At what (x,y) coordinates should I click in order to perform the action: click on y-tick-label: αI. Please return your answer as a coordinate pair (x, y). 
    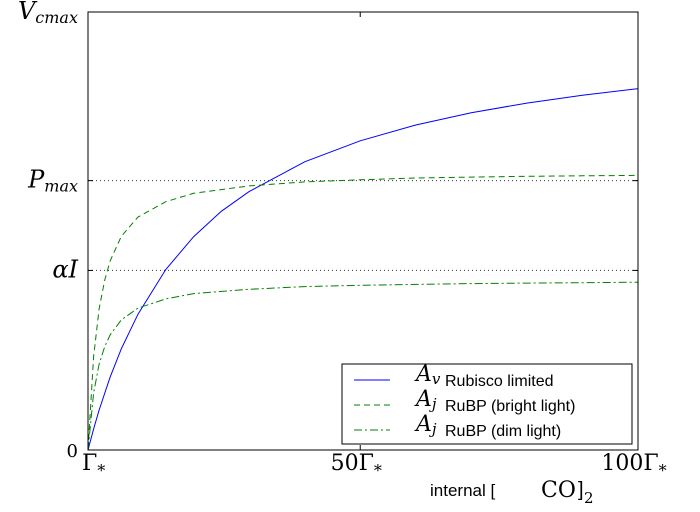
    Looking at the image, I should click on (65, 269).